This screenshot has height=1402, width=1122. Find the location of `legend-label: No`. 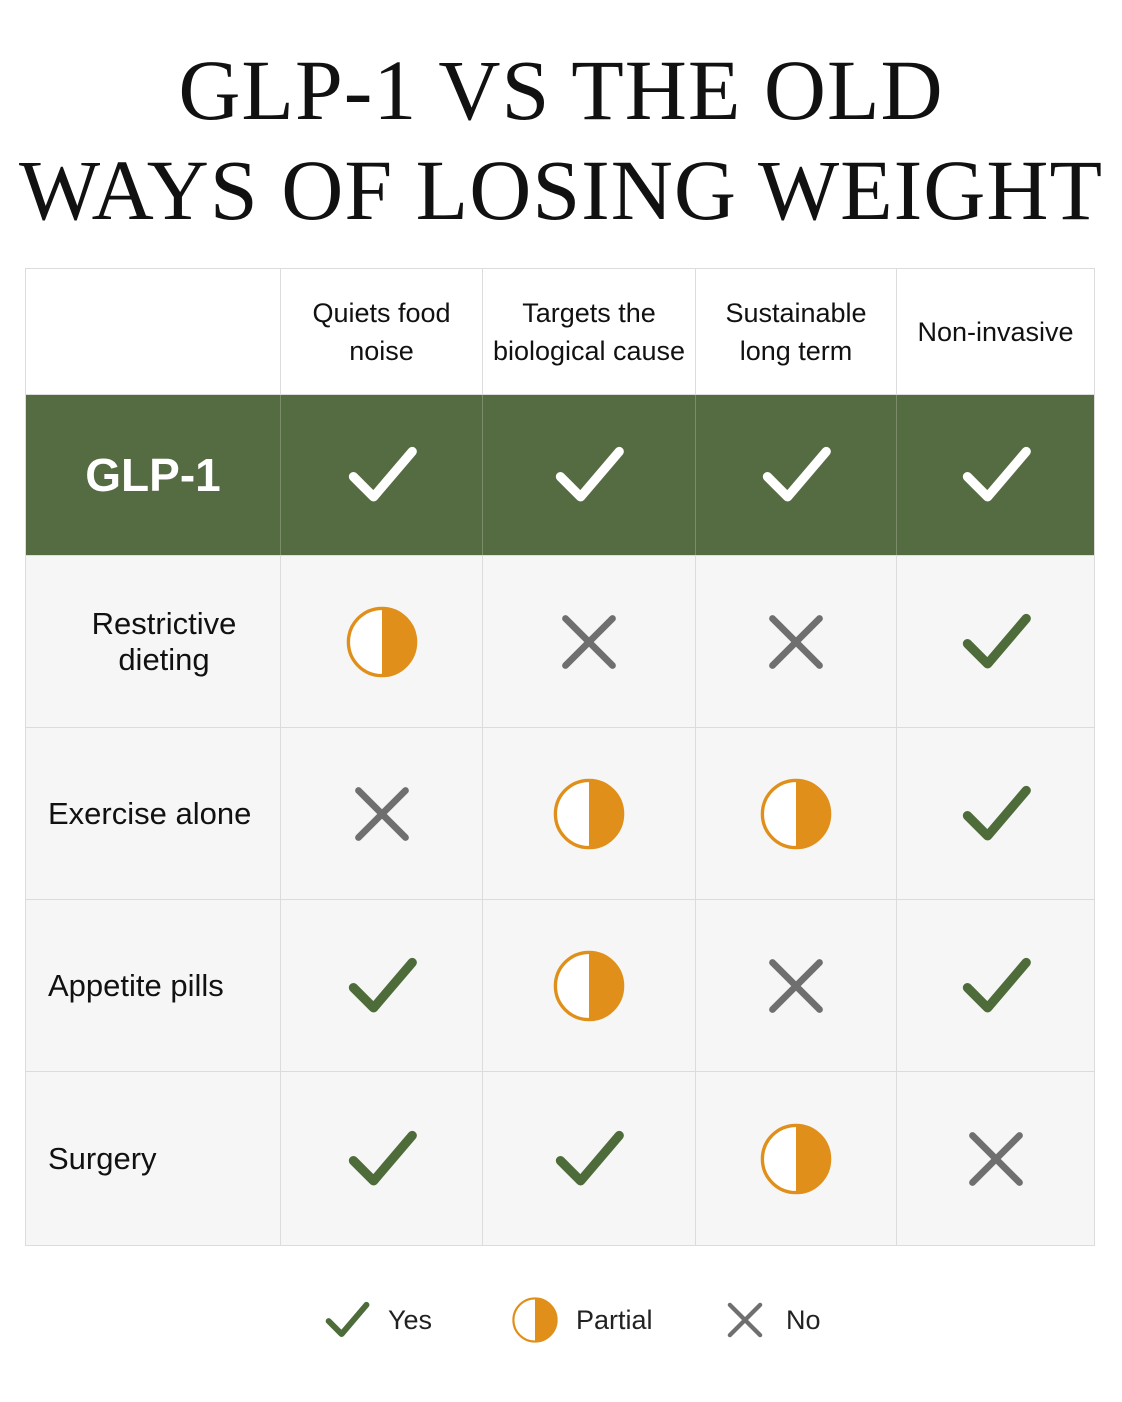

legend-label: No is located at coordinates (803, 1319).